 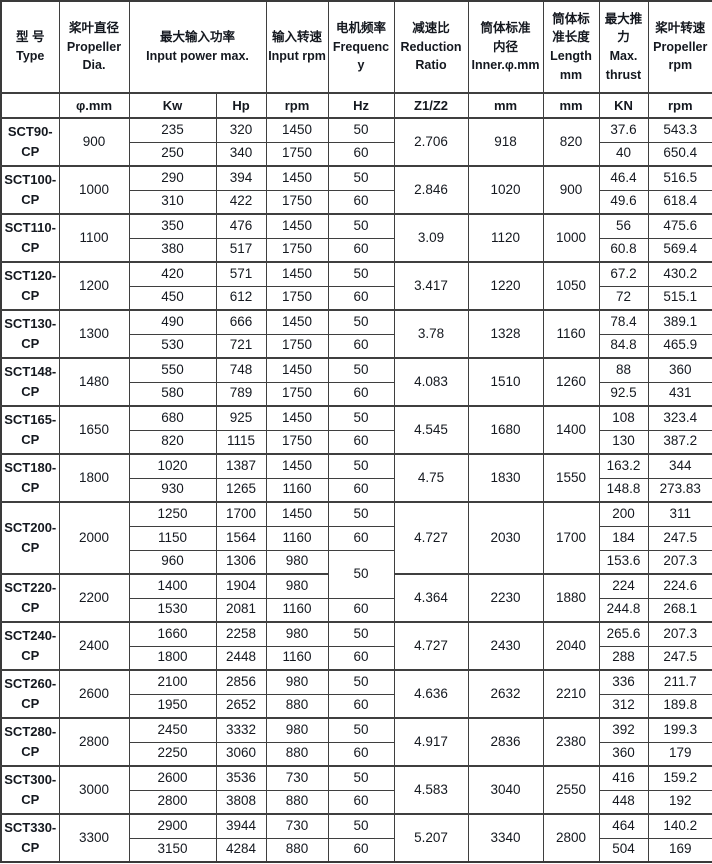 What do you see at coordinates (505, 742) in the screenshot?
I see `inner-diameter-cell: 2836` at bounding box center [505, 742].